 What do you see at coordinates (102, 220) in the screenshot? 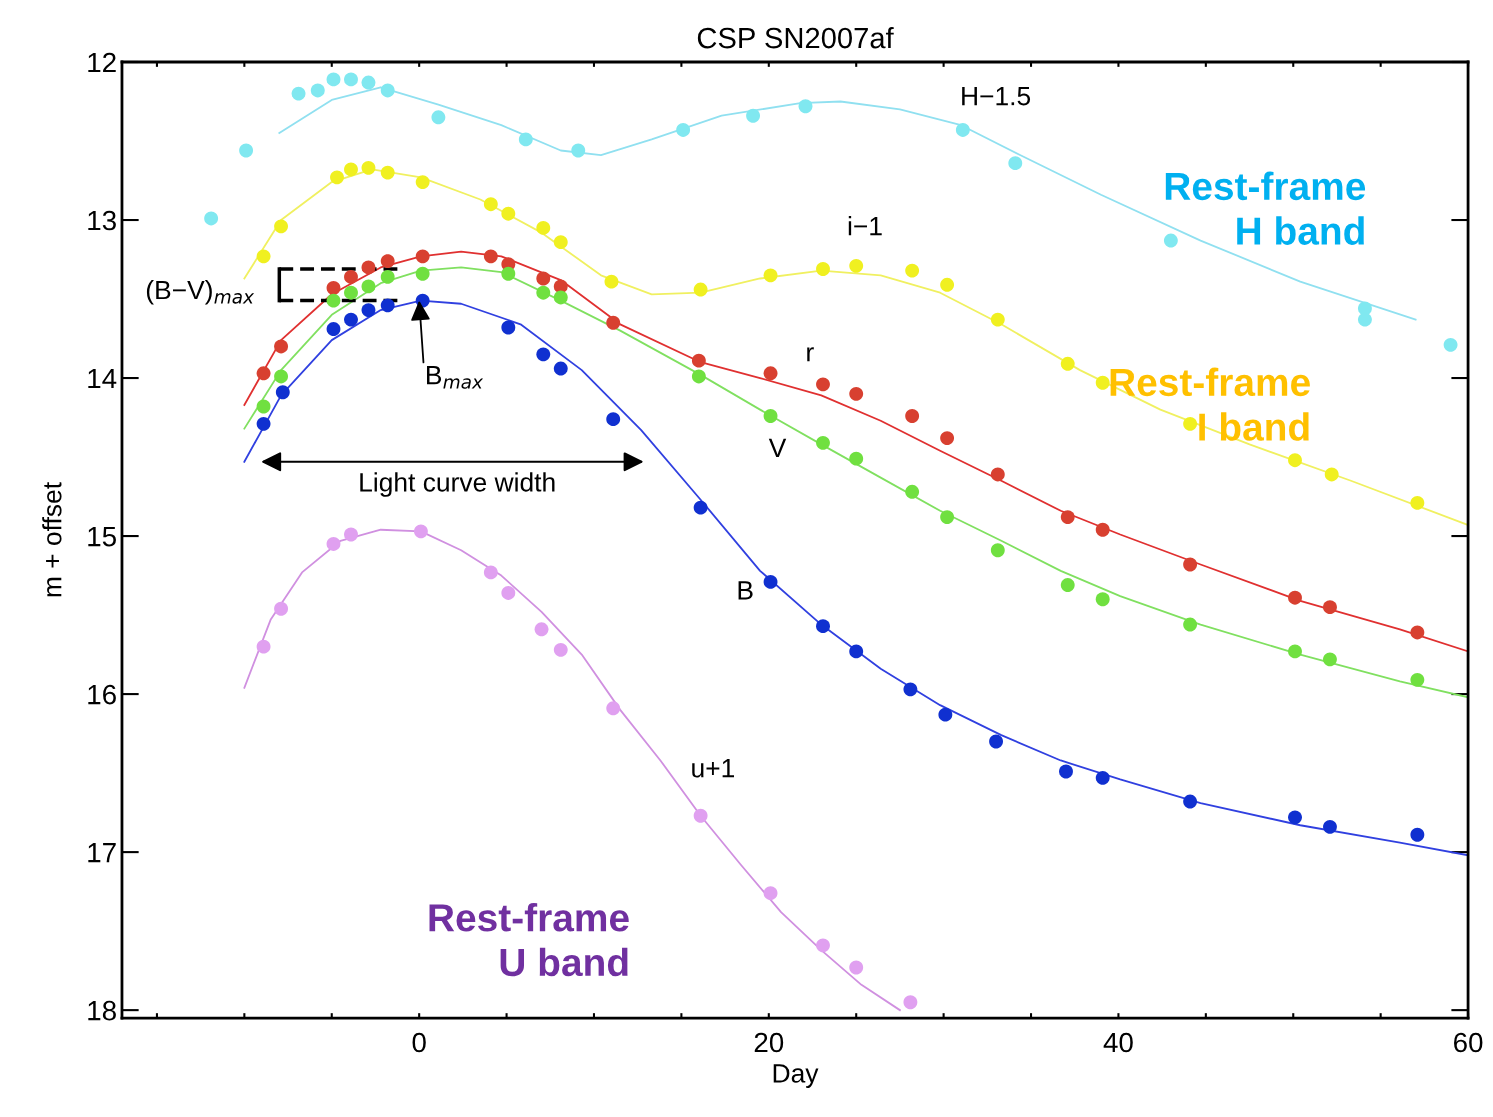
I see `y-tick-label: 13` at bounding box center [102, 220].